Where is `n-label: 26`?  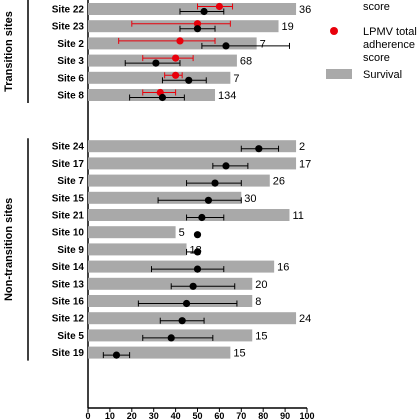 n-label: 26 is located at coordinates (279, 182).